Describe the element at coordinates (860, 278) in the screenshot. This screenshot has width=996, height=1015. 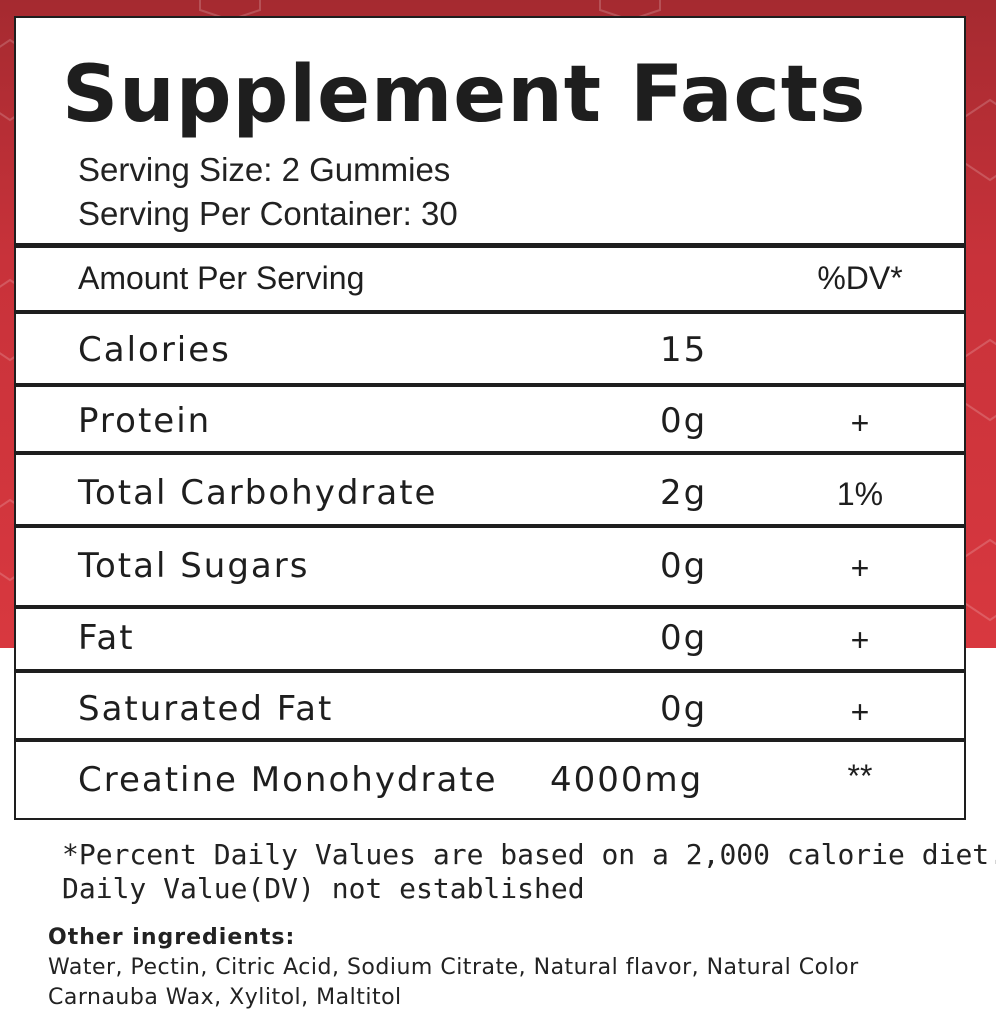
I see `daily-value-header: %DV*` at that location.